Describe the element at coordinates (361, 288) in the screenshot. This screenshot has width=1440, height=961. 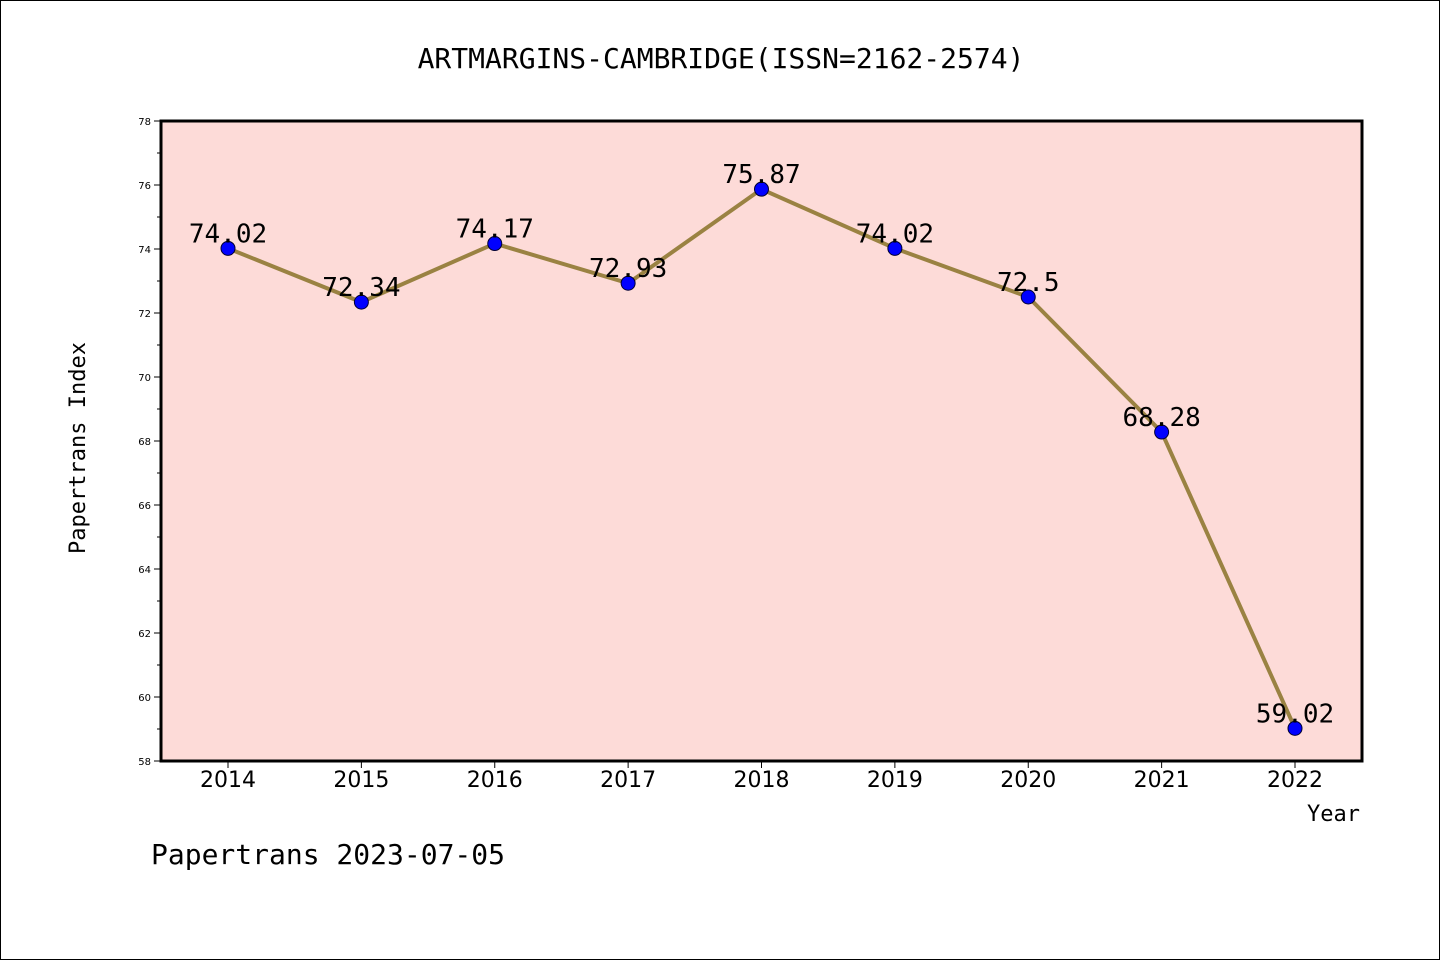
I see `data-label: 72.34` at that location.